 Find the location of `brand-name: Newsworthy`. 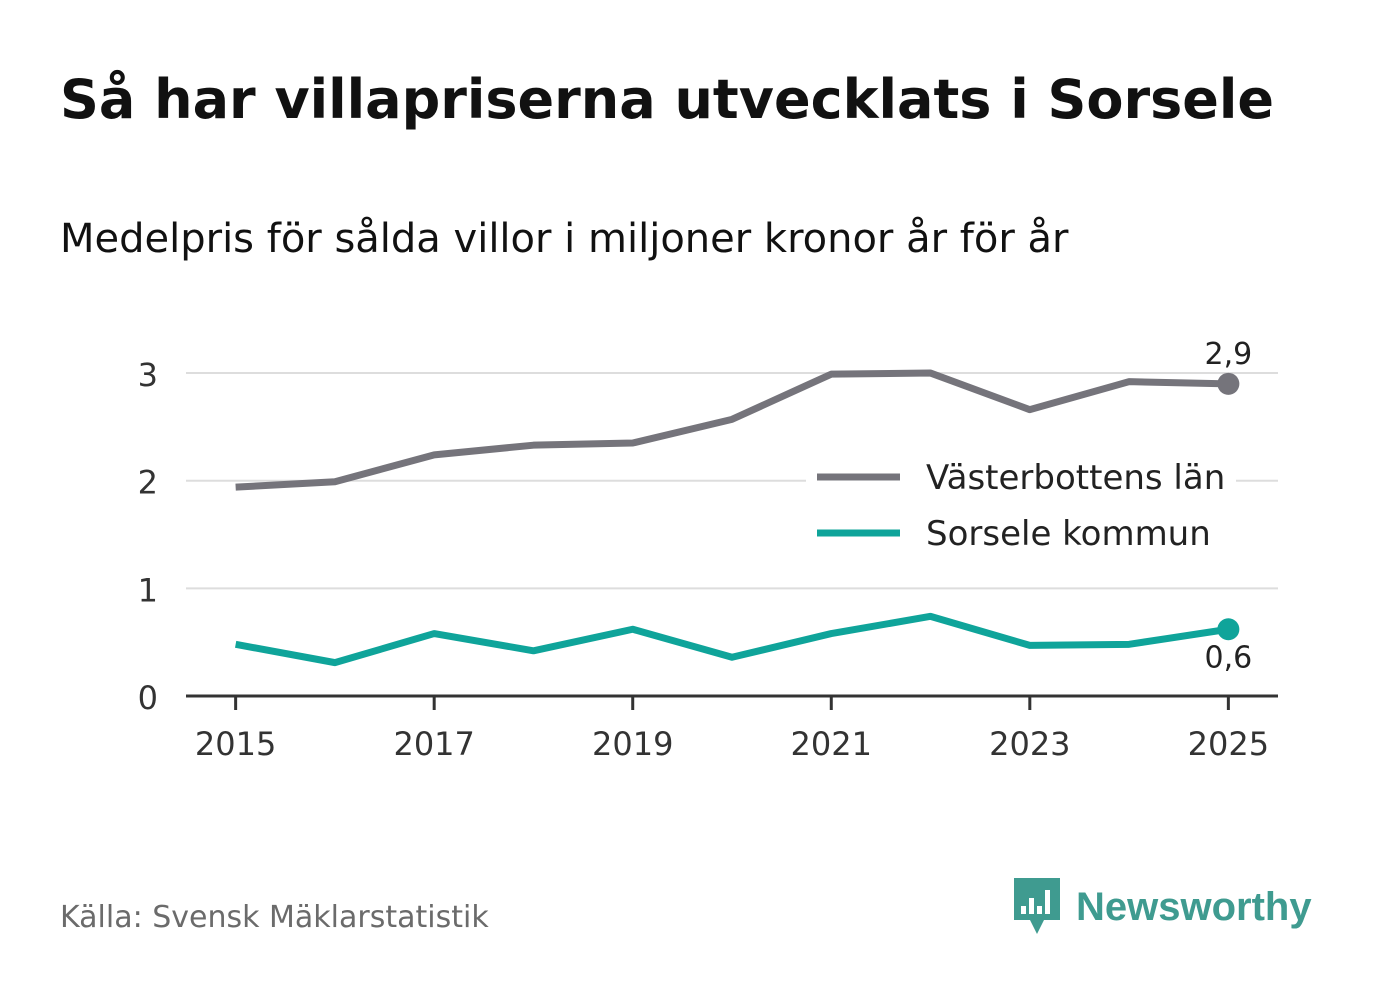

brand-name: Newsworthy is located at coordinates (1194, 906).